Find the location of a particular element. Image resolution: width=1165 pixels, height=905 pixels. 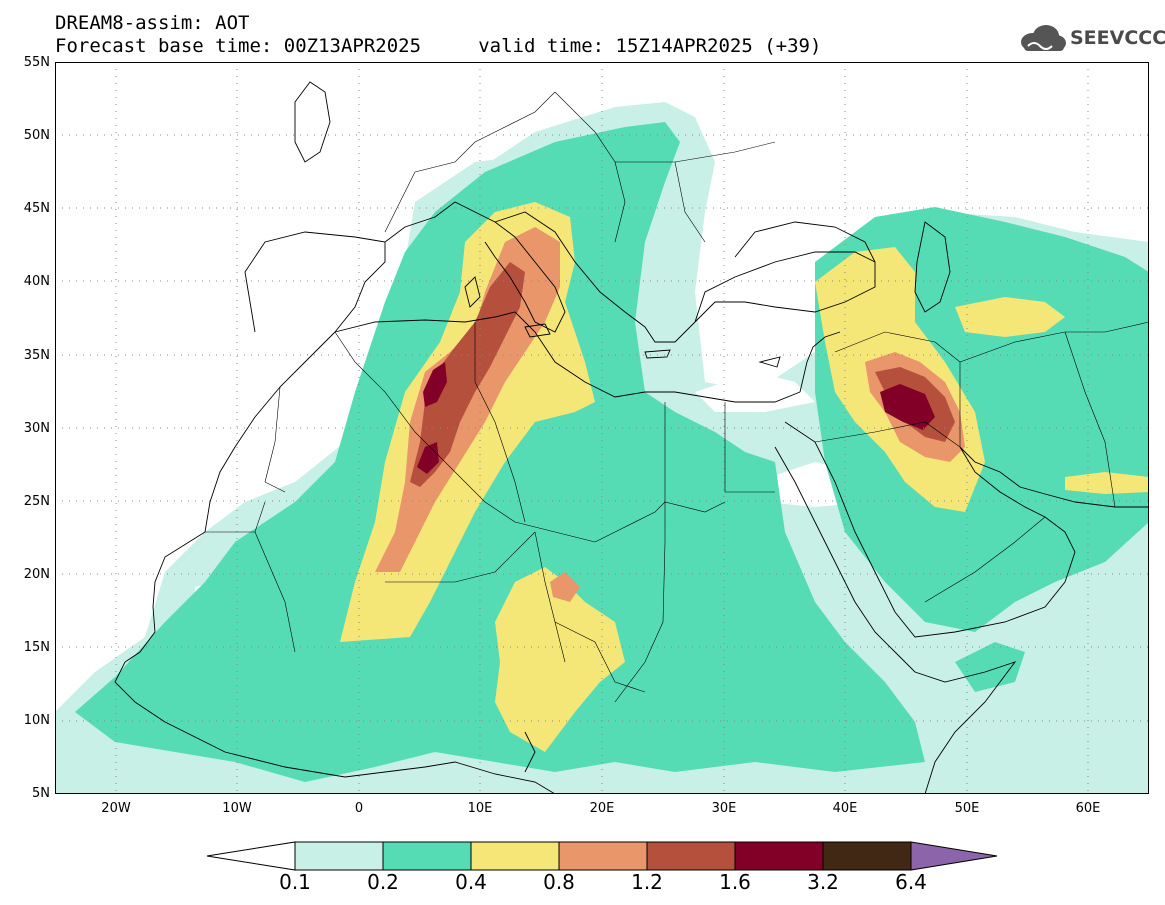

lat-tick-50n: 50N is located at coordinates (36, 135).